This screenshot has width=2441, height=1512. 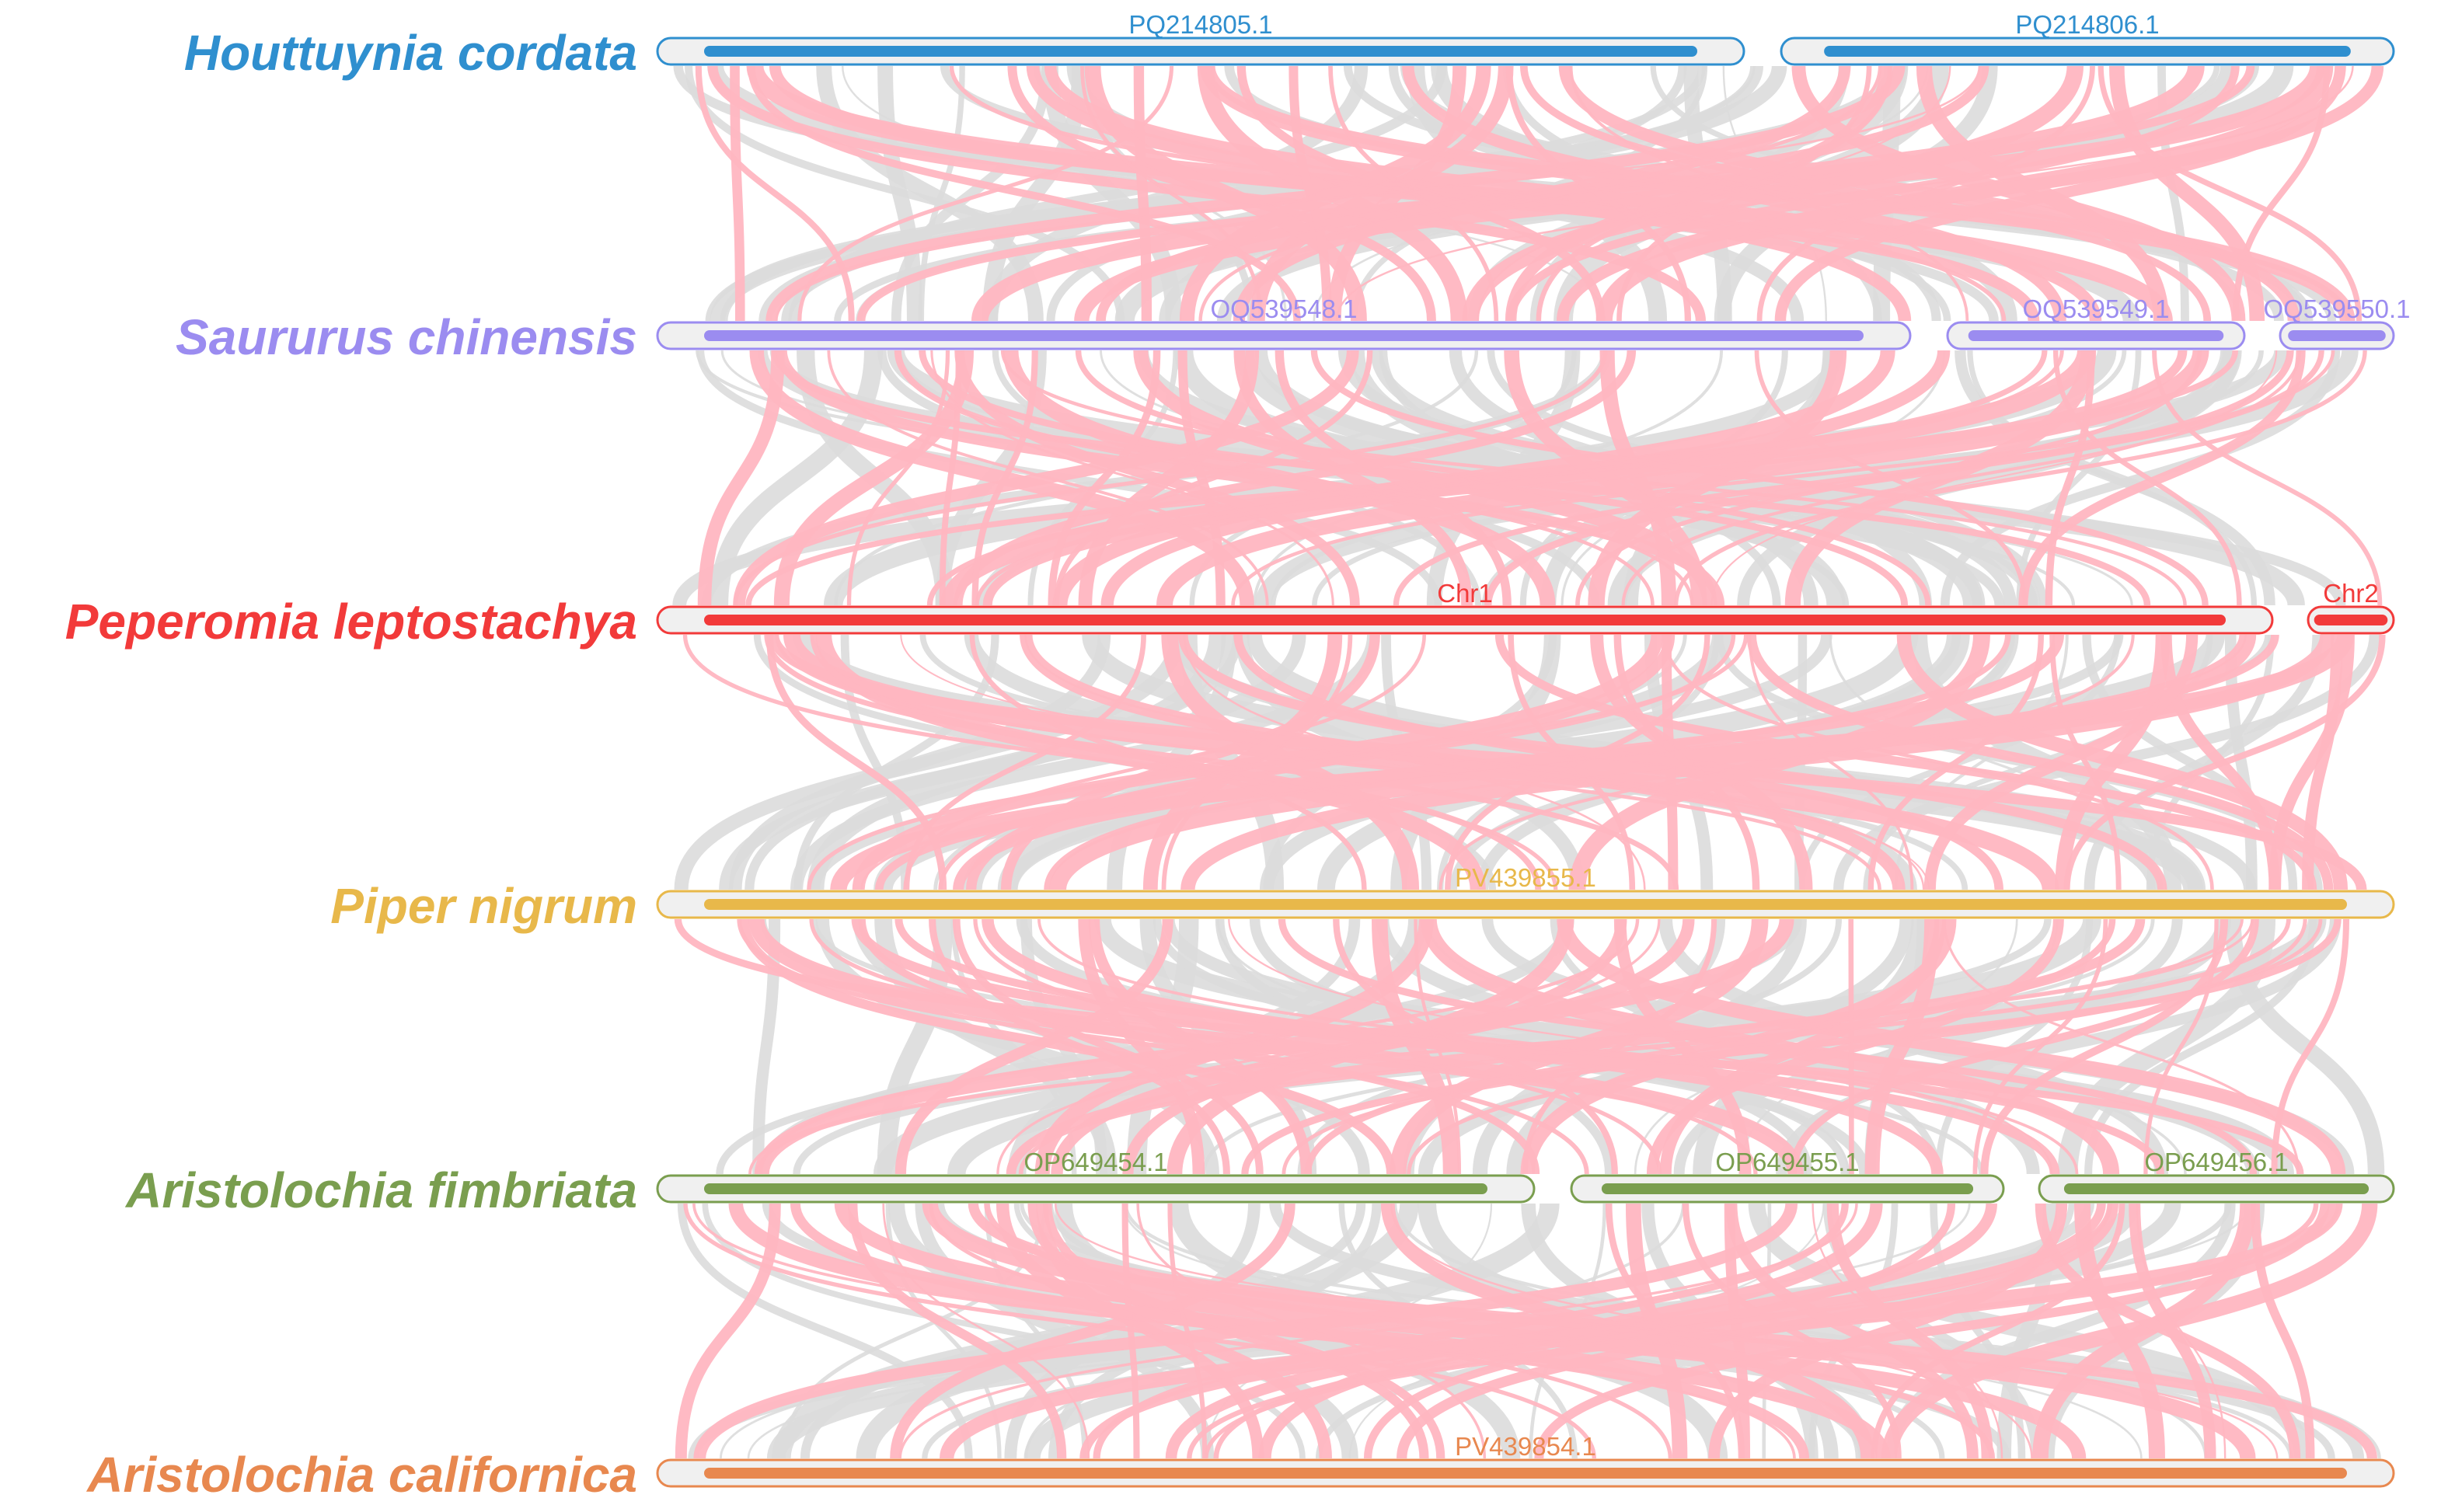 What do you see at coordinates (1525, 878) in the screenshot?
I see `sequence-label-pv439855-1: PV439855.1` at bounding box center [1525, 878].